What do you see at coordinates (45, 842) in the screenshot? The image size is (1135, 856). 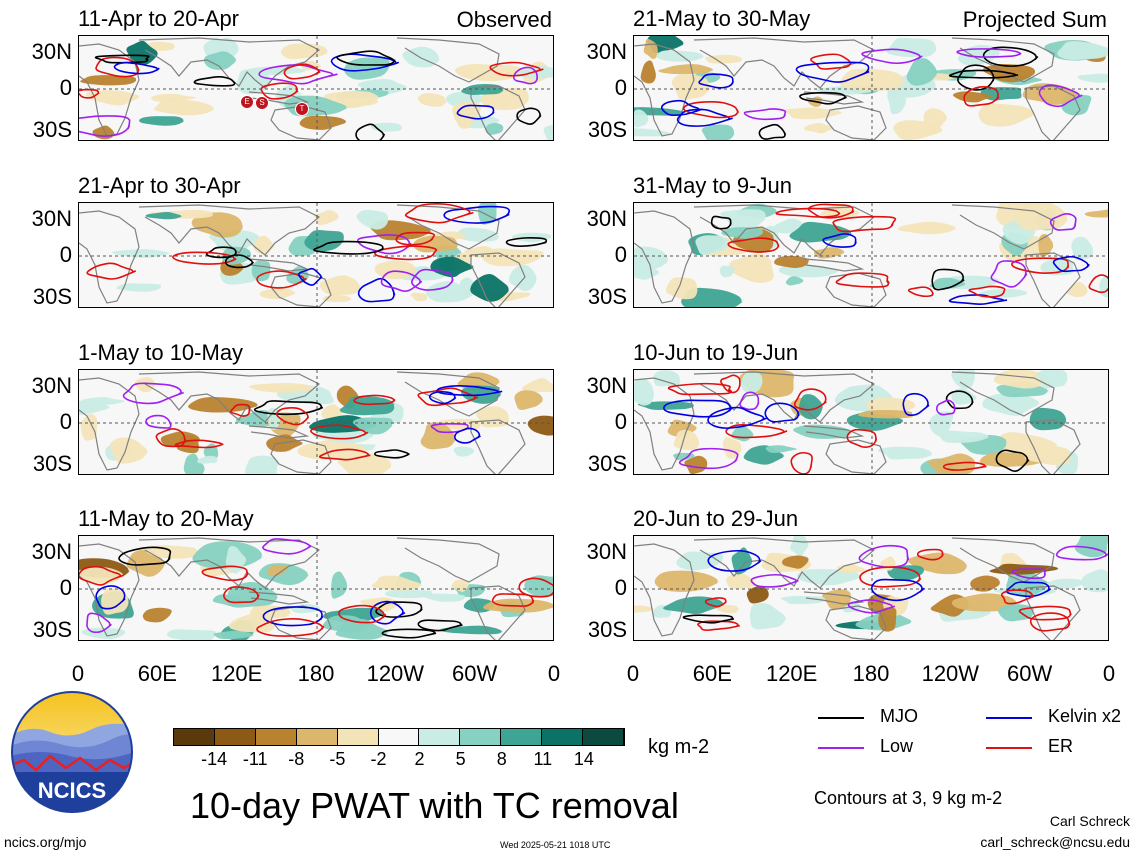 I see `footer-url: ncics.org/mjo` at bounding box center [45, 842].